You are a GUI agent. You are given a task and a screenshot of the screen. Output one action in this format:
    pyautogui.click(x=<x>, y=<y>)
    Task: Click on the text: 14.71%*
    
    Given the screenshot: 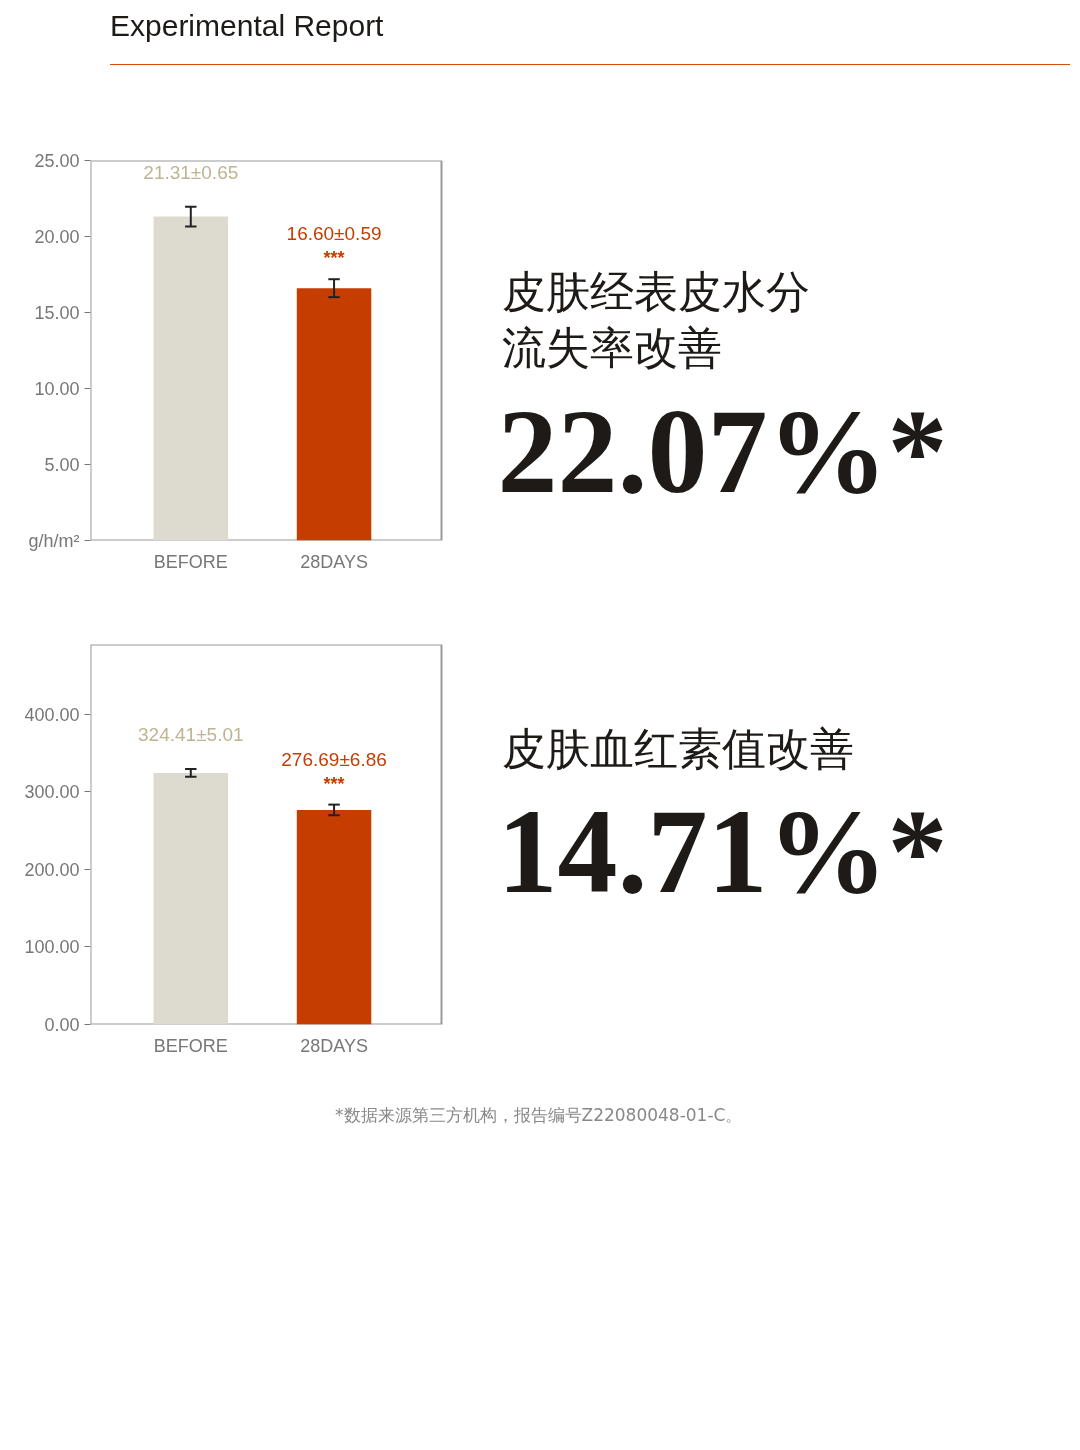 What is the action you would take?
    pyautogui.click(x=722, y=852)
    